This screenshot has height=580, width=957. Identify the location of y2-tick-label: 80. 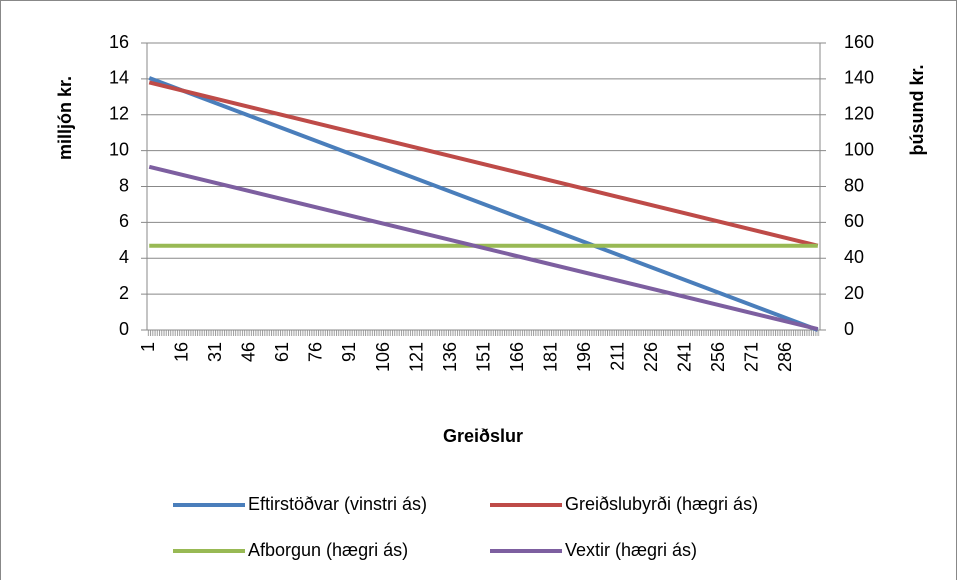
(854, 185).